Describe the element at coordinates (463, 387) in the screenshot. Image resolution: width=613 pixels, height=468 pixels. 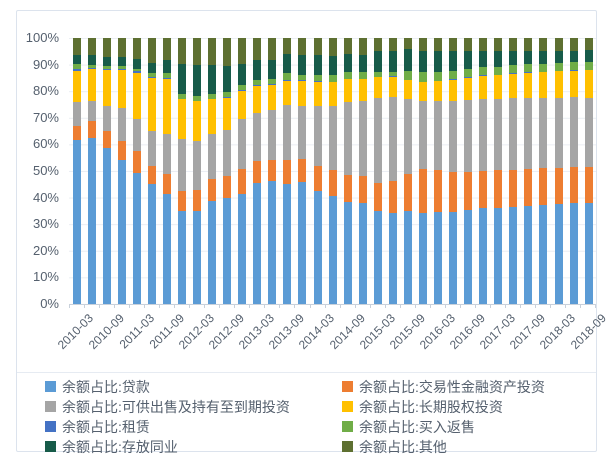
I see `legend-item: 余额占比:交易性金融资产投资` at that location.